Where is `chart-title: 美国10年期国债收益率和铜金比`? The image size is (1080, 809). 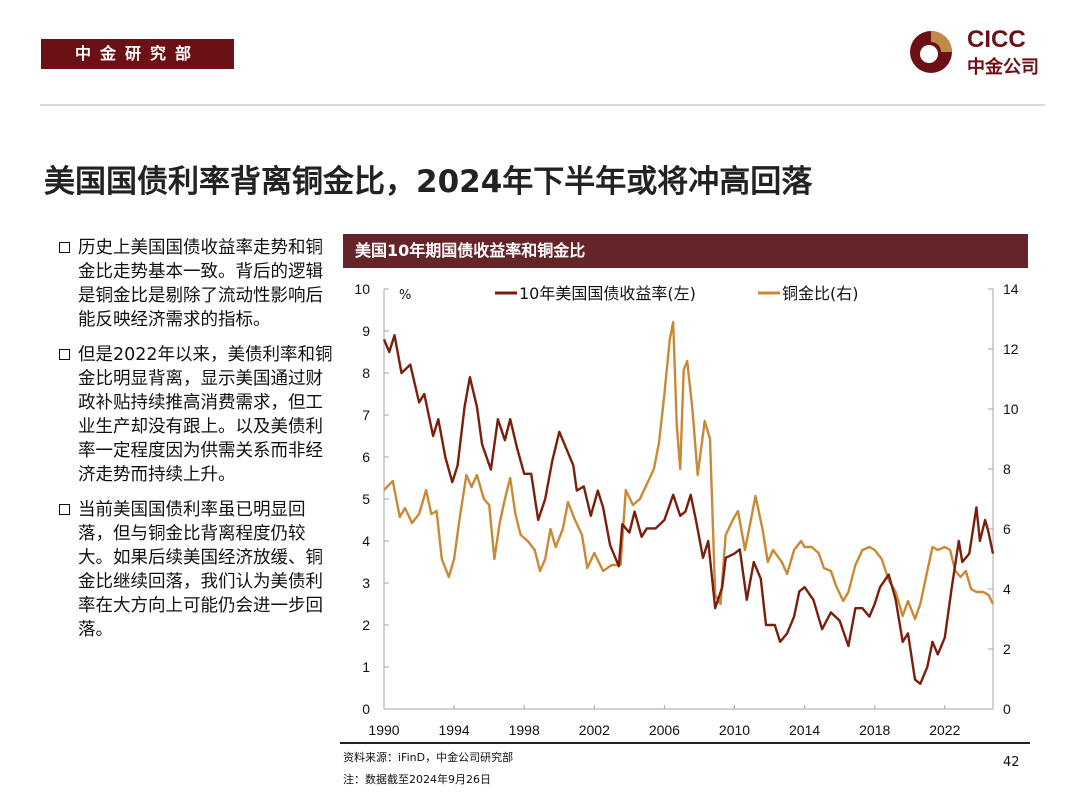 chart-title: 美国10年期国债收益率和铜金比 is located at coordinates (685, 251).